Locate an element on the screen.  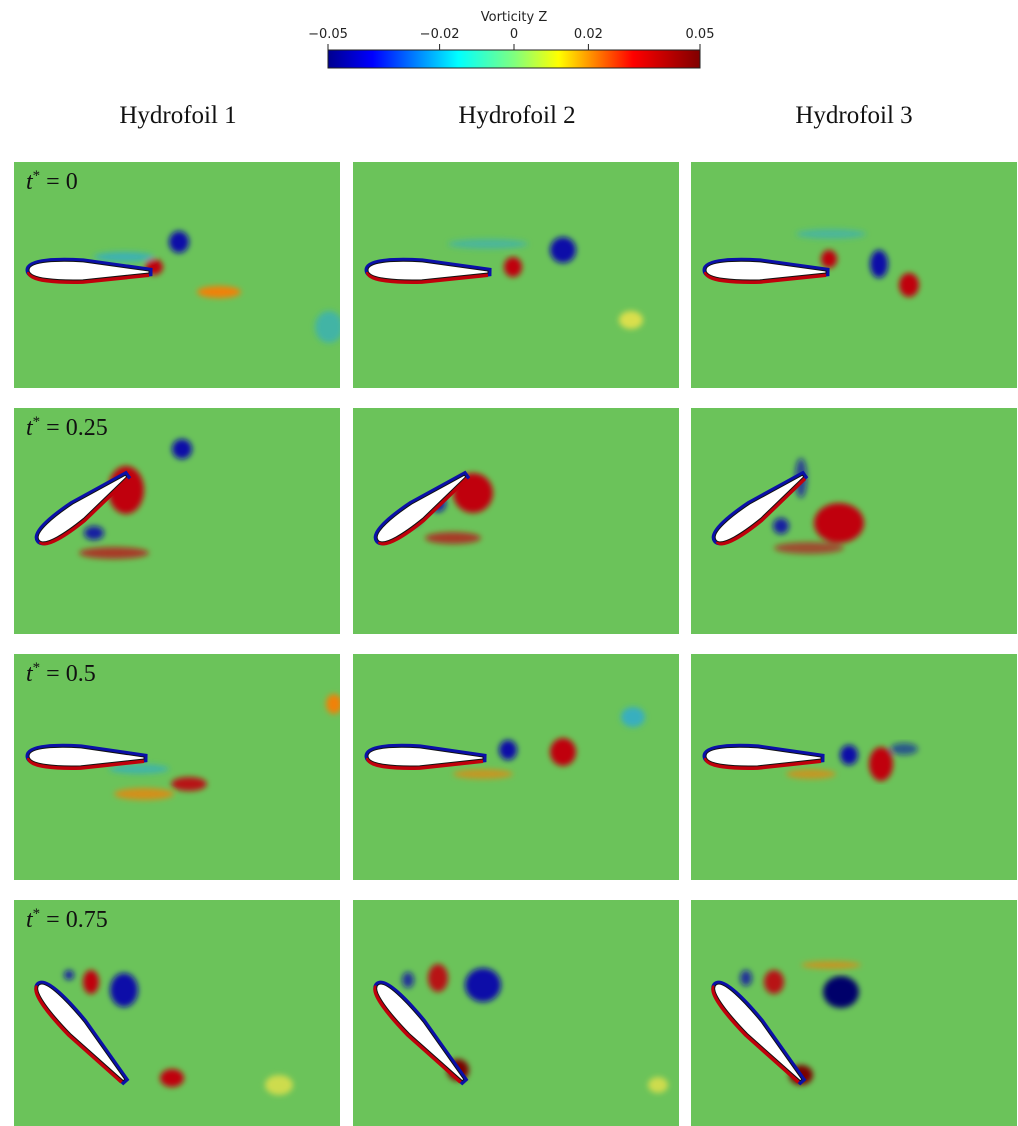
vorticity-panel-row4-col1: t* = 0.75 is located at coordinates (177, 1013).